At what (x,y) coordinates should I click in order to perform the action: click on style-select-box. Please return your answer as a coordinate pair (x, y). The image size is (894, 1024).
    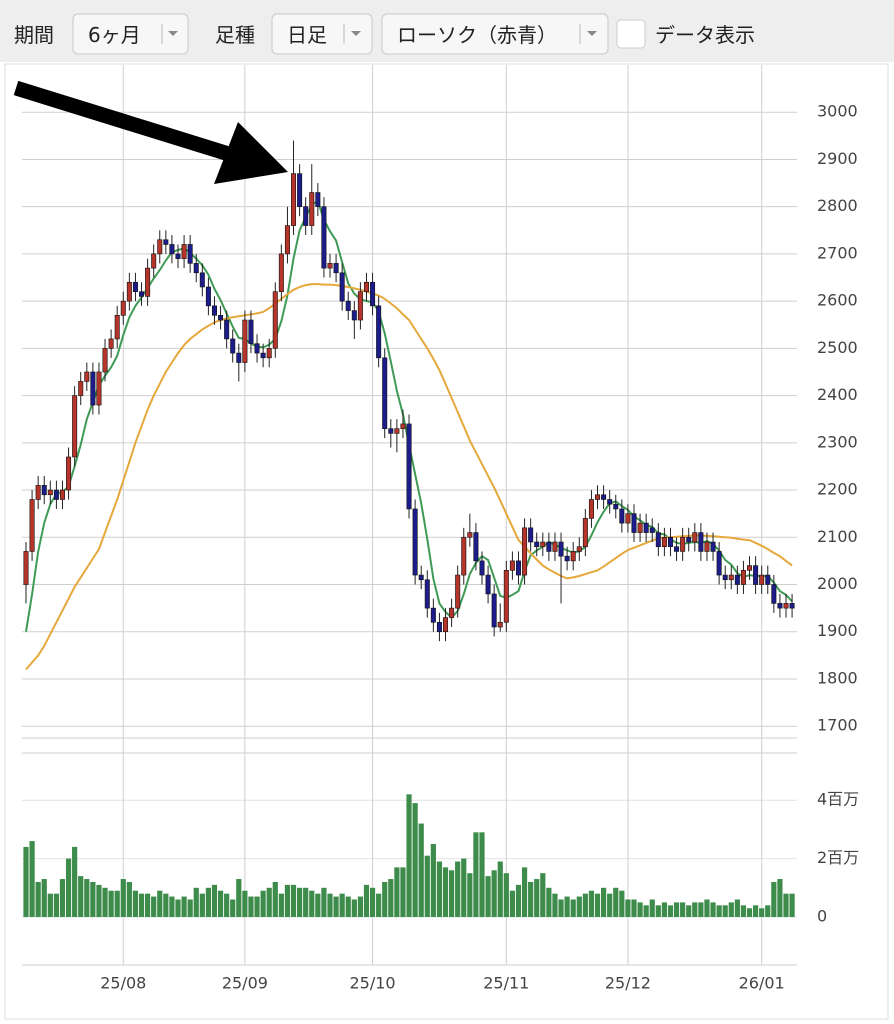
    Looking at the image, I should click on (495, 34).